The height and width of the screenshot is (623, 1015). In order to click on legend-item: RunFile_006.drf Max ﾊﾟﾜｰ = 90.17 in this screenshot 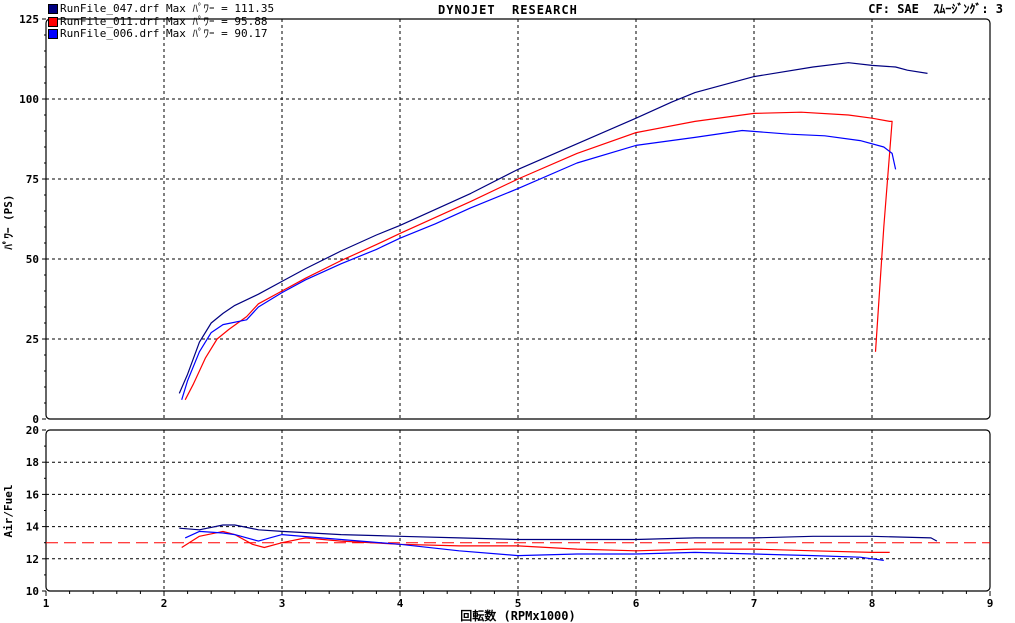, I will do `click(161, 34)`.